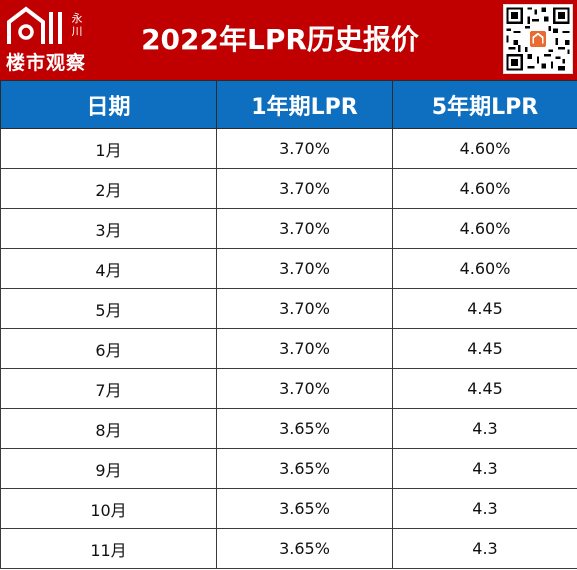 This screenshot has width=577, height=570. I want to click on table-row: 10月 3.65% 4.3, so click(288, 508).